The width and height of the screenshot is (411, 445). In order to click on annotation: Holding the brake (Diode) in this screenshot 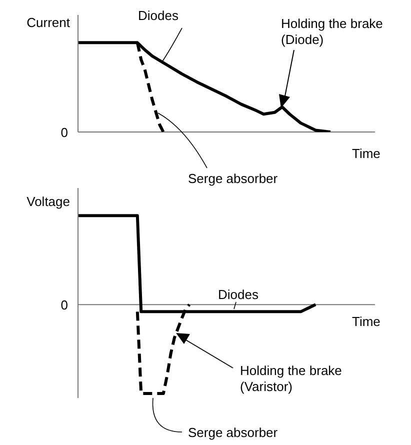, I will do `click(332, 31)`.